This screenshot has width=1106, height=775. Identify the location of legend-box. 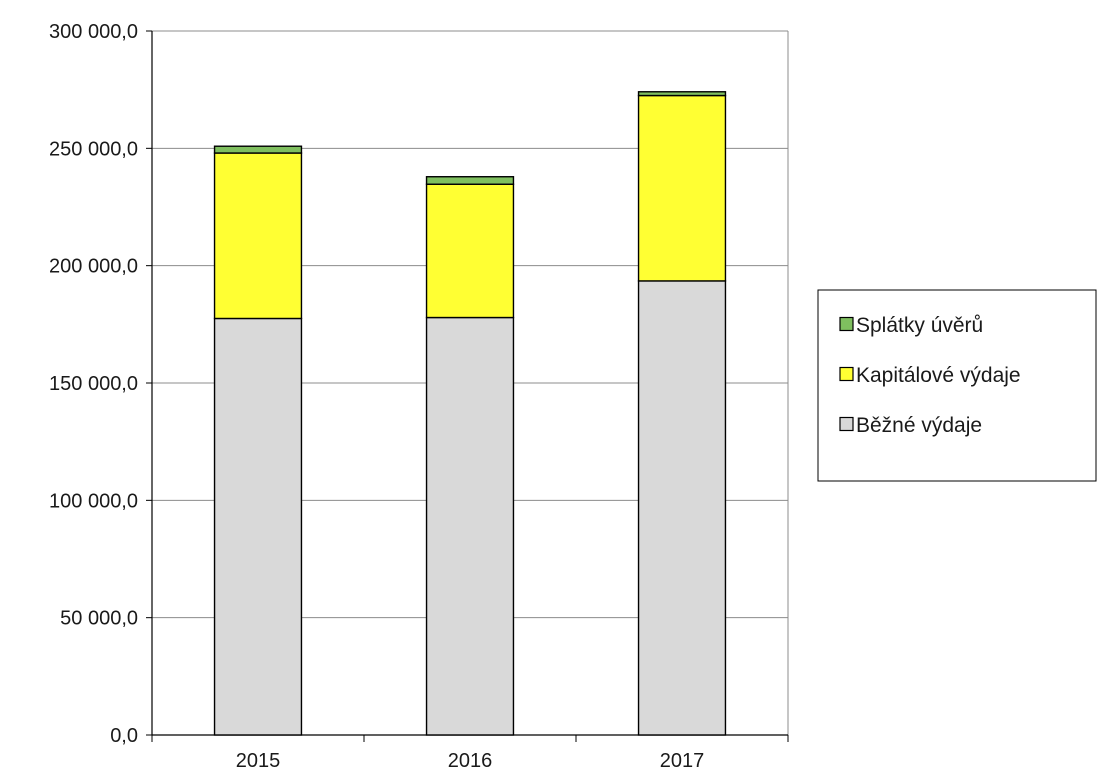
(957, 385).